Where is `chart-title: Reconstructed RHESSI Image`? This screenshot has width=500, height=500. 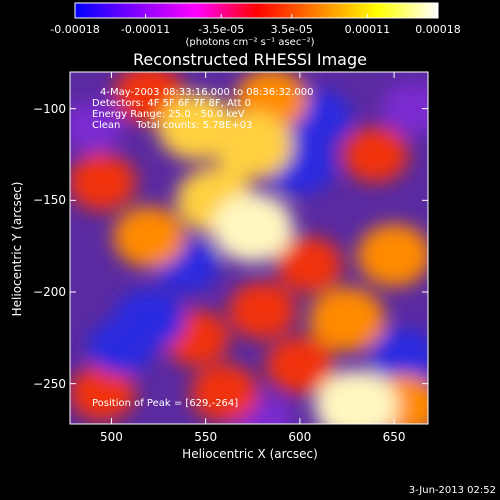 chart-title: Reconstructed RHESSI Image is located at coordinates (250, 59).